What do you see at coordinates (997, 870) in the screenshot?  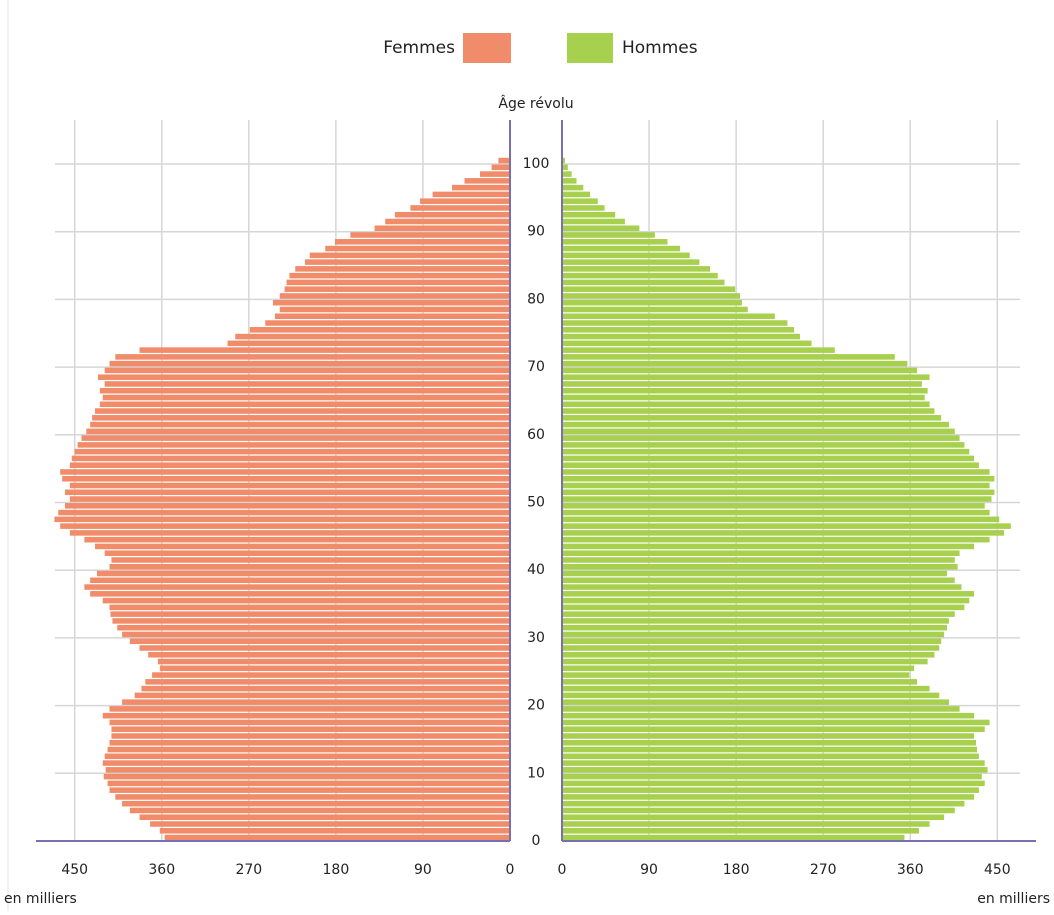 I see `x-tick-label: 450` at bounding box center [997, 870].